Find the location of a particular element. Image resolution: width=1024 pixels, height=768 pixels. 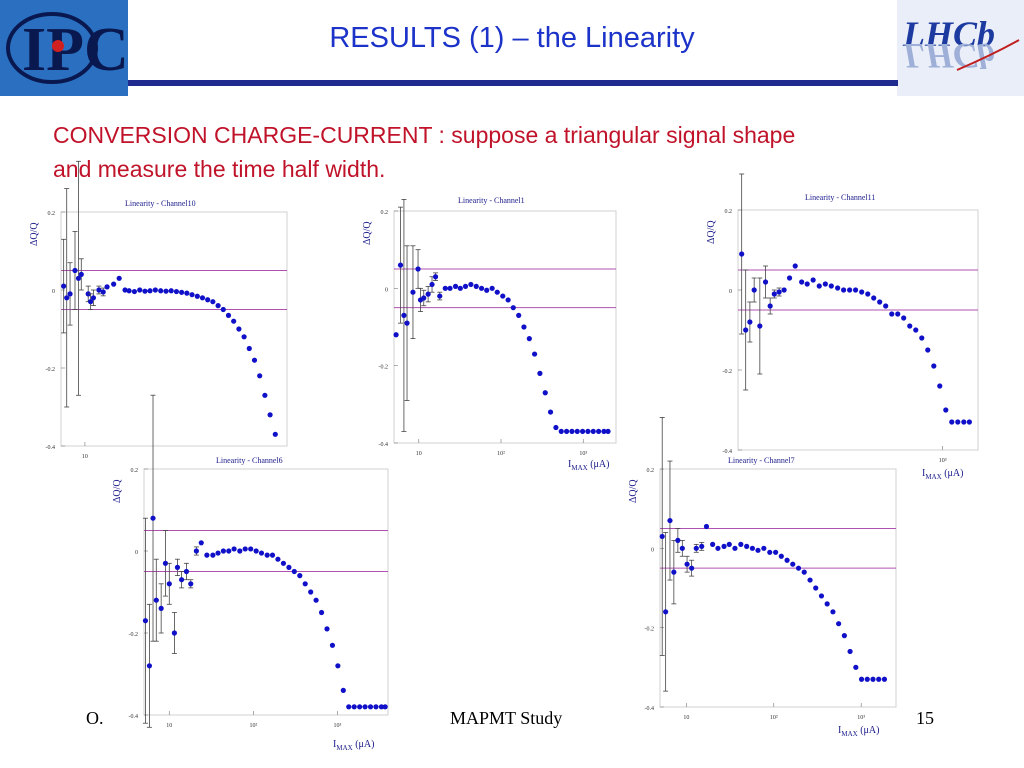

y-tick-label: -0.4 is located at coordinates (650, 709).